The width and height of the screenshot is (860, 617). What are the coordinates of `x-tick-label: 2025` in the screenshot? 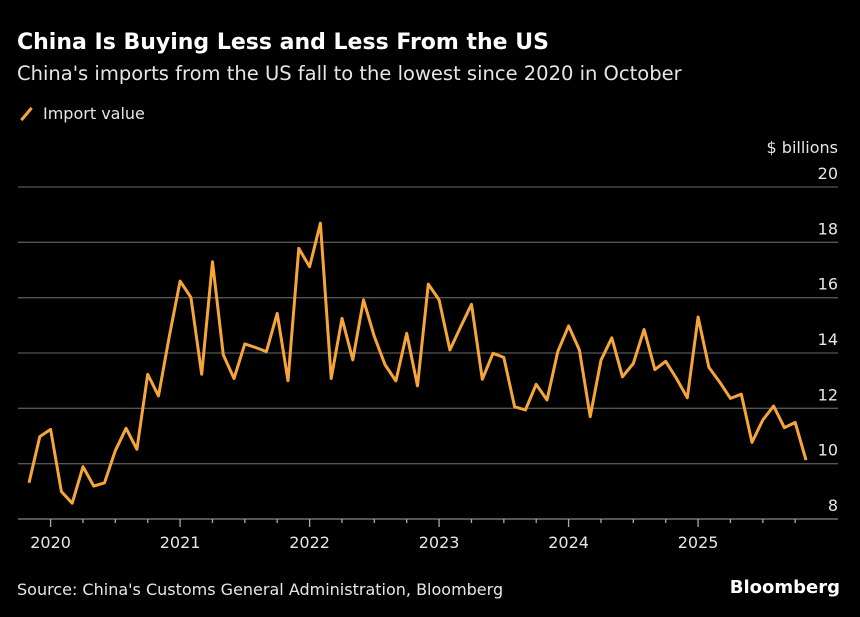 It's located at (698, 542).